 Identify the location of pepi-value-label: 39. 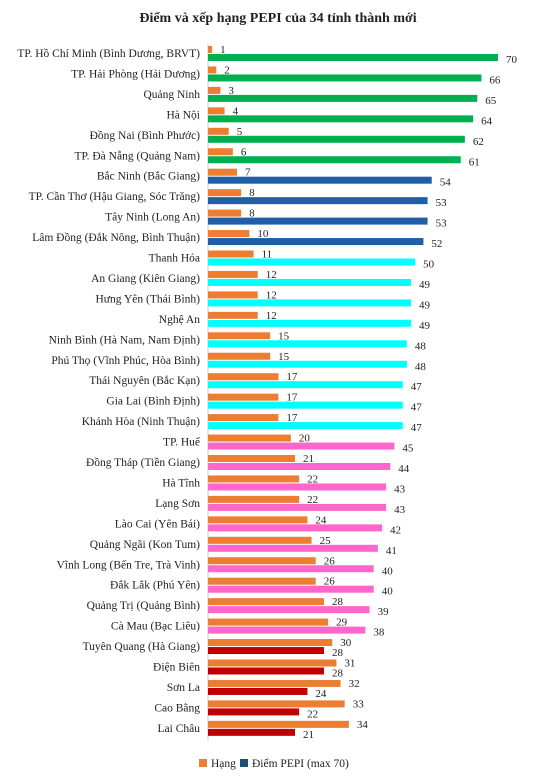
(384, 612).